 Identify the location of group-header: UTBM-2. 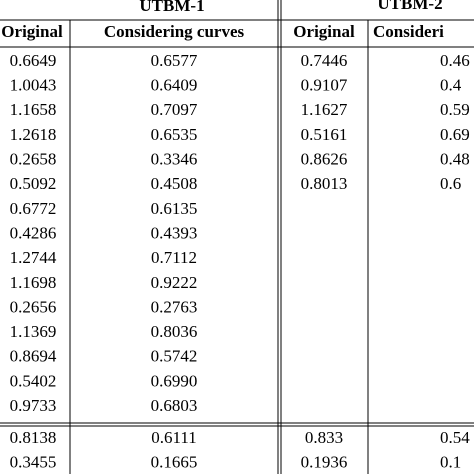
(409, 6).